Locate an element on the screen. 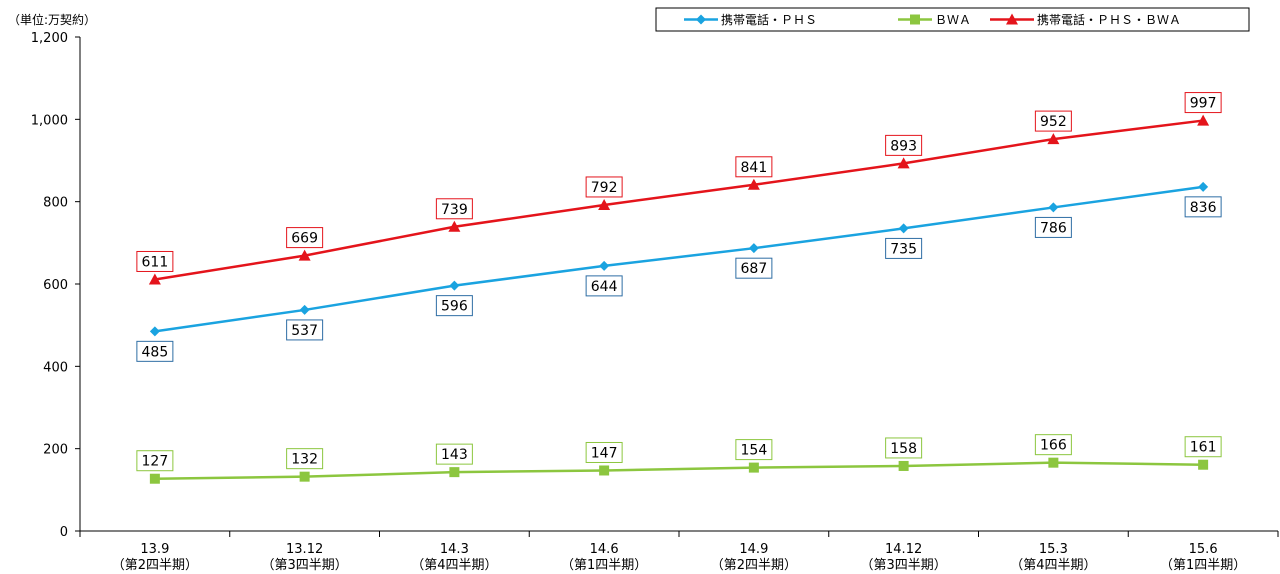 This screenshot has height=574, width=1280. data-label: 132 is located at coordinates (304, 460).